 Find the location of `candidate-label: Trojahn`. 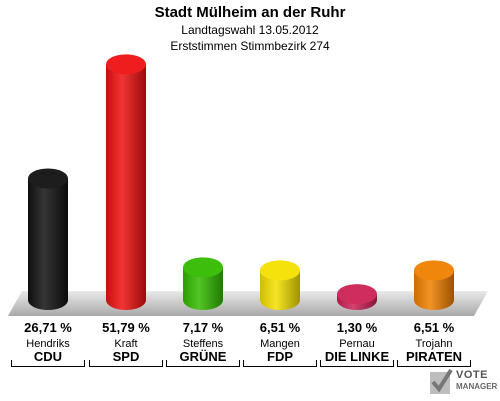

candidate-label: Trojahn is located at coordinates (434, 344).